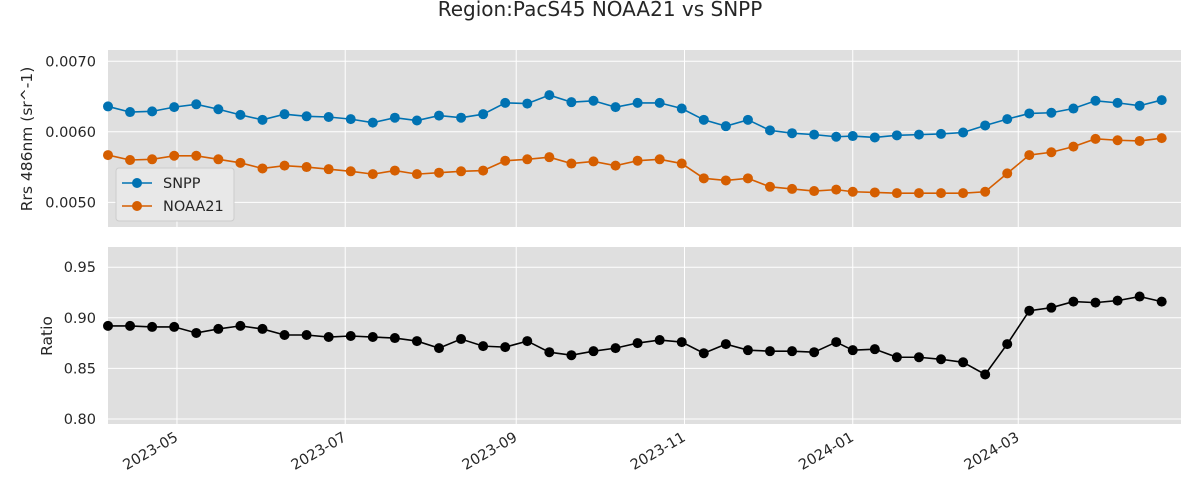 The image size is (1200, 500). What do you see at coordinates (182, 184) in the screenshot?
I see `legend-label-snpp: SNPP` at bounding box center [182, 184].